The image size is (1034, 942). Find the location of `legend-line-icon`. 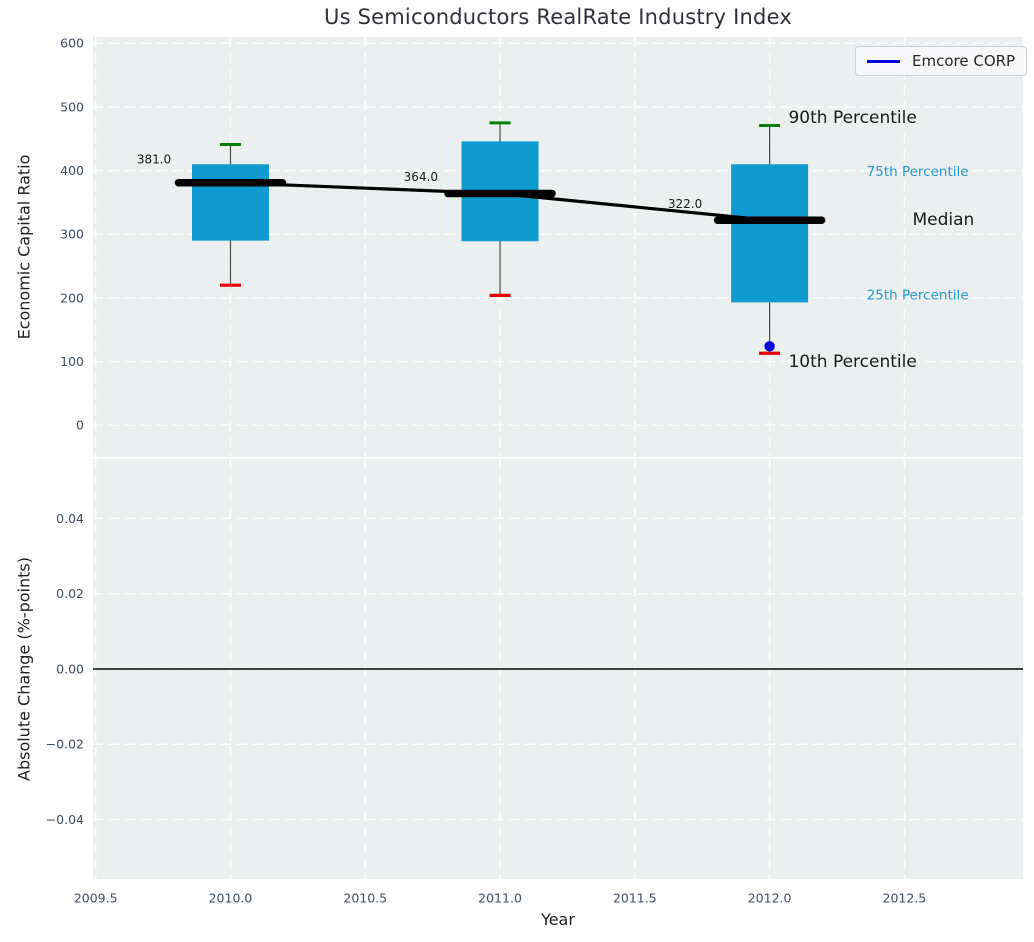

legend-line-icon is located at coordinates (883, 61).